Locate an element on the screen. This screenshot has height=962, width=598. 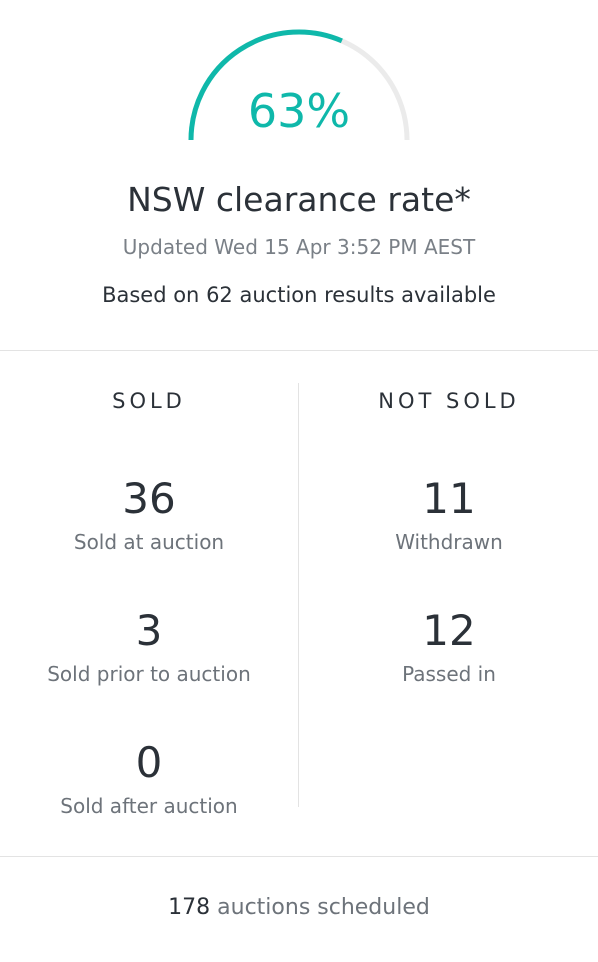
stat-value: 11 is located at coordinates (449, 498).